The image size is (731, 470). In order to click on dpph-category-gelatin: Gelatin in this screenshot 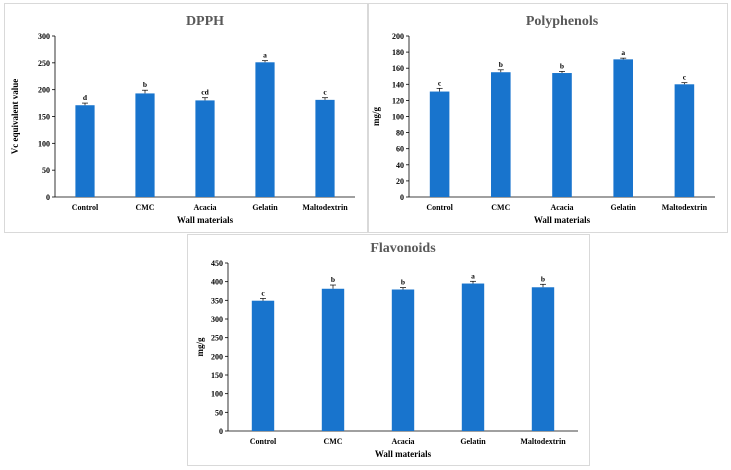, I will do `click(265, 207)`.